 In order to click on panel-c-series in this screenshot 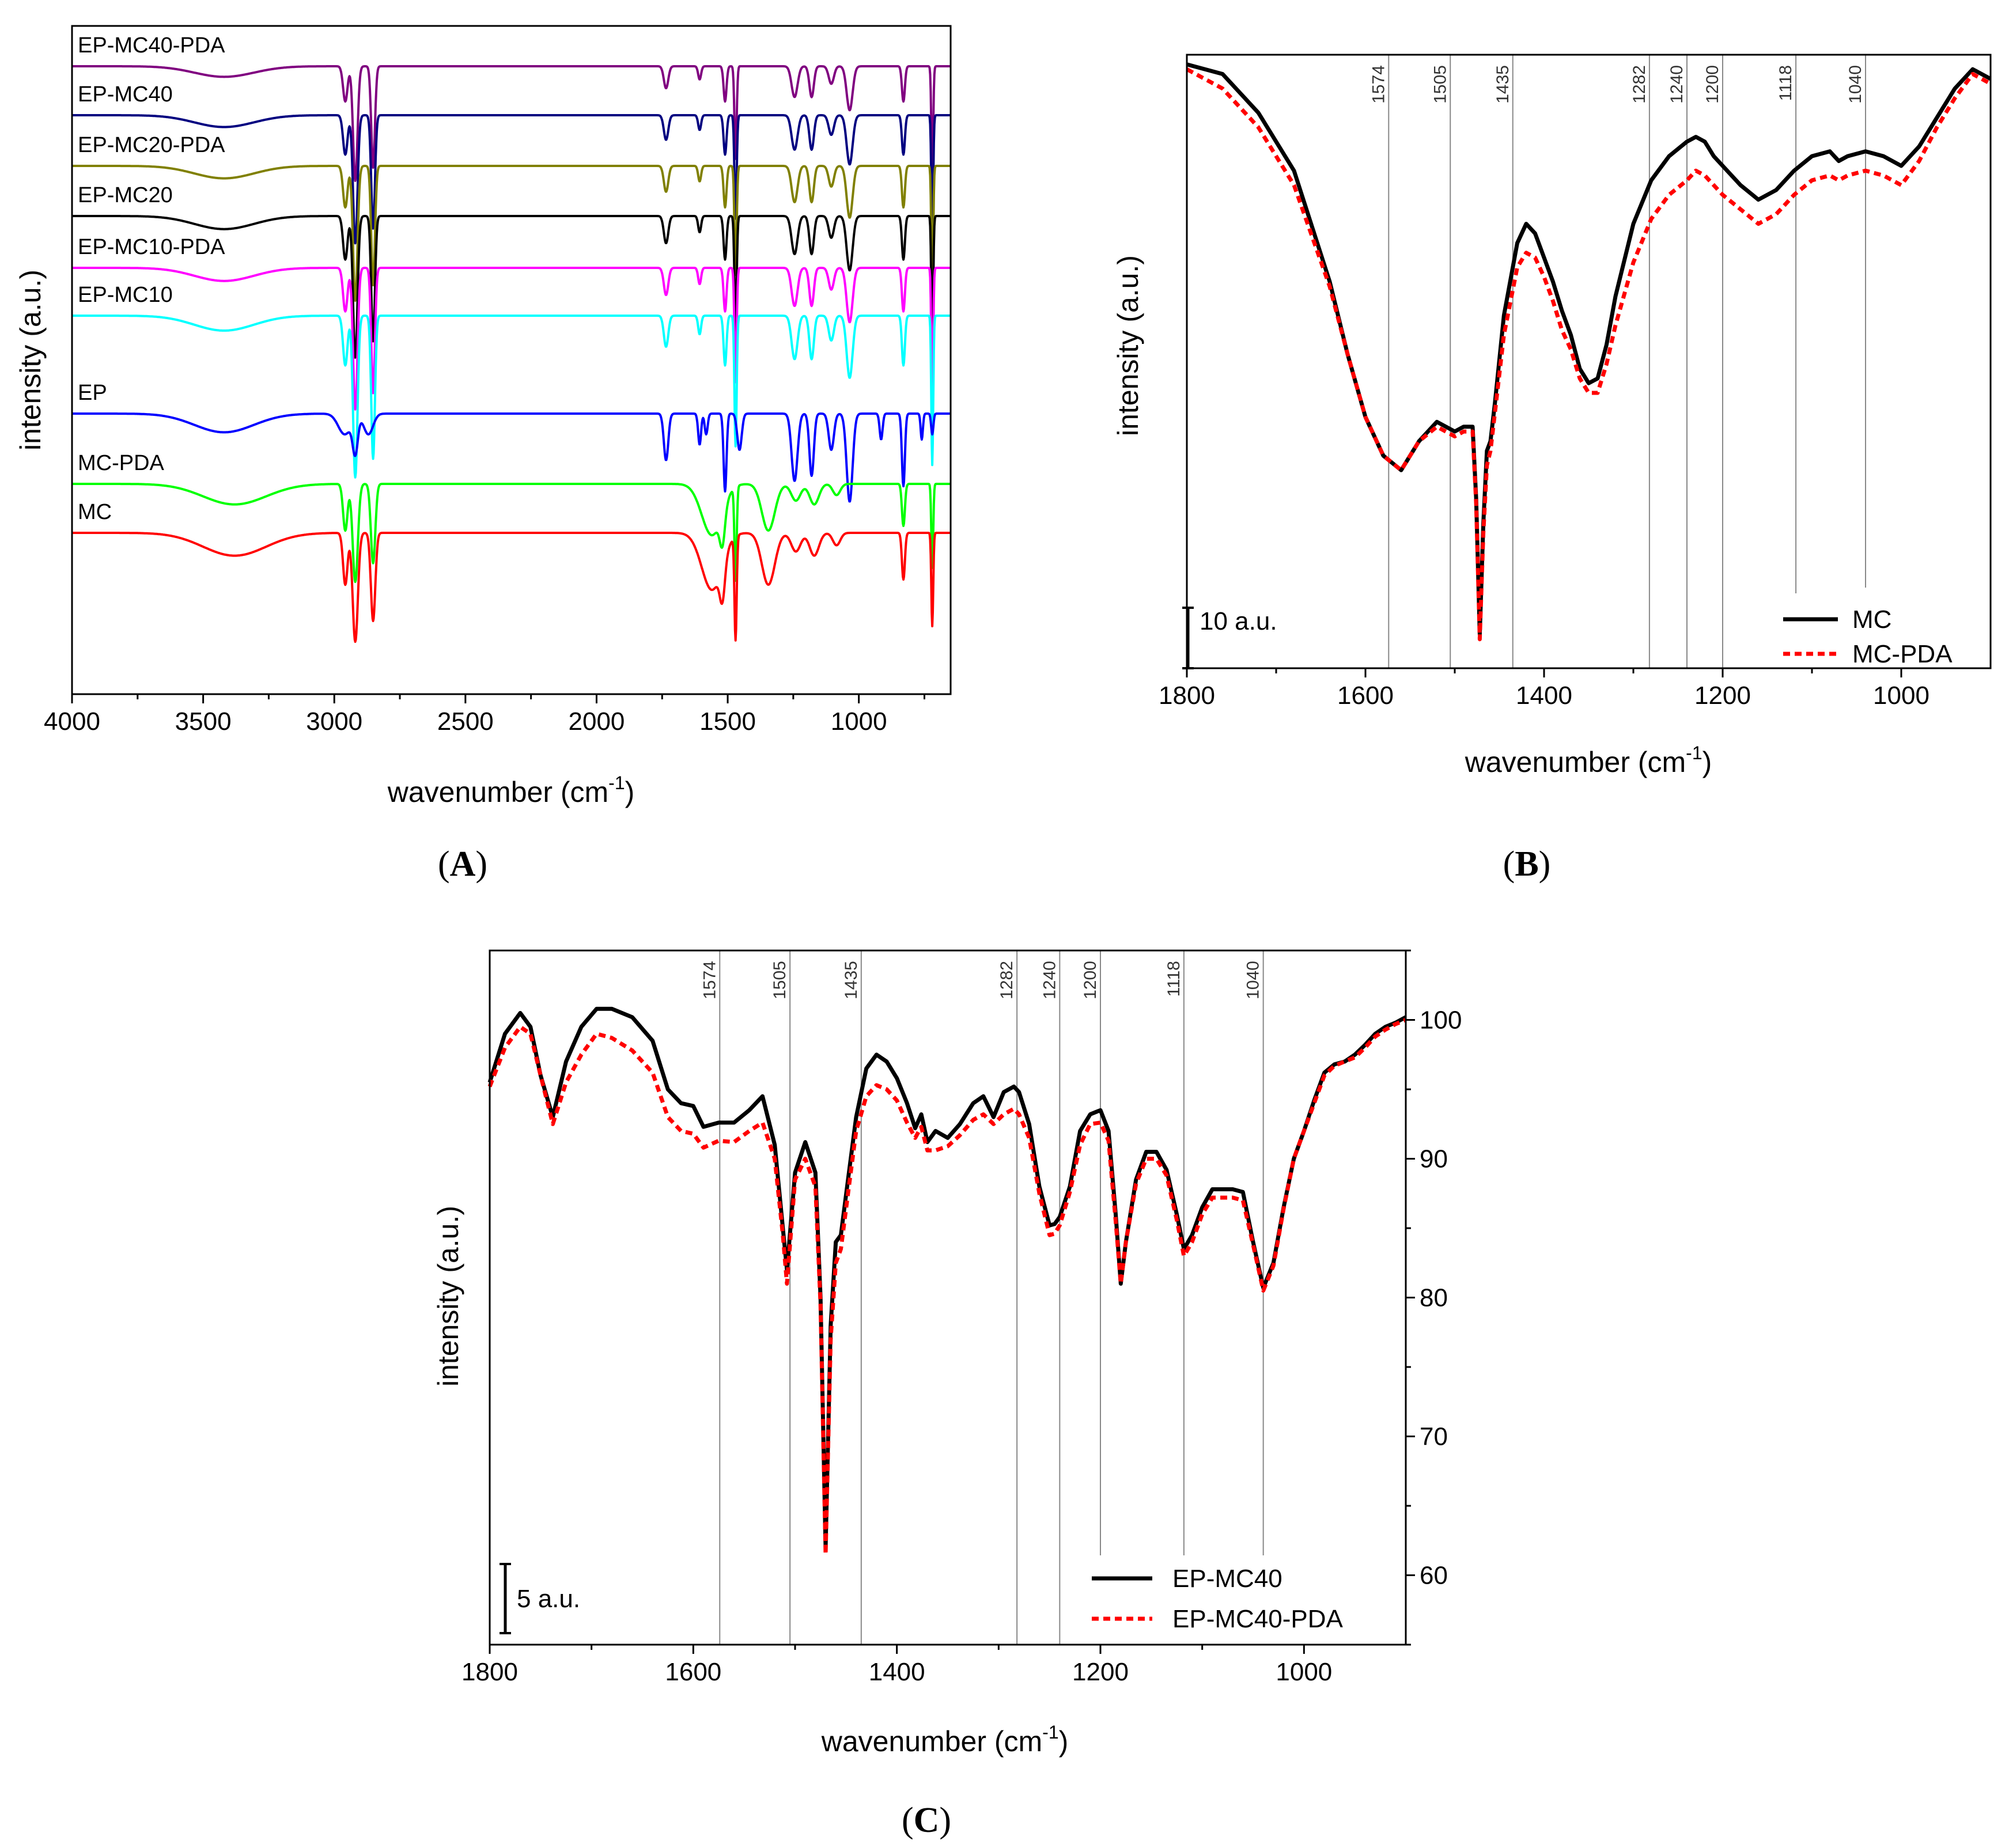, I will do `click(947, 1281)`.